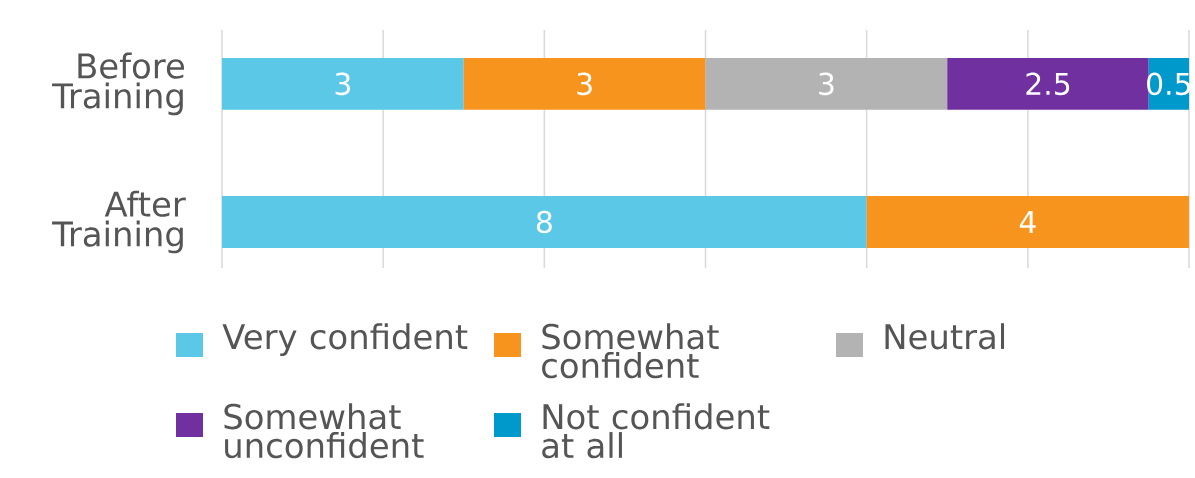 The width and height of the screenshot is (1195, 478). I want to click on data-label: 8, so click(544, 222).